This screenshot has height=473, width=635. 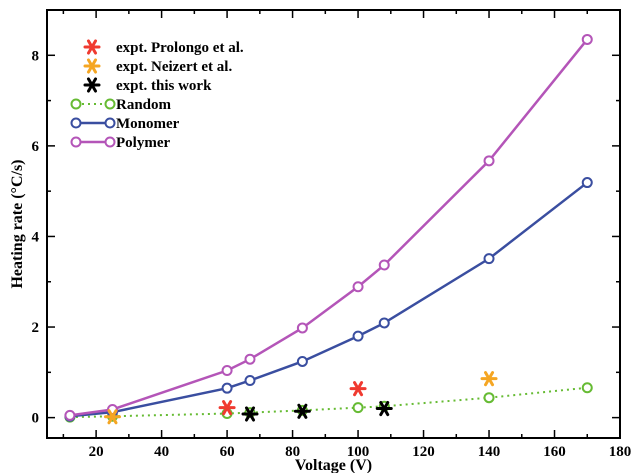 I want to click on legend-label: Random, so click(x=144, y=105).